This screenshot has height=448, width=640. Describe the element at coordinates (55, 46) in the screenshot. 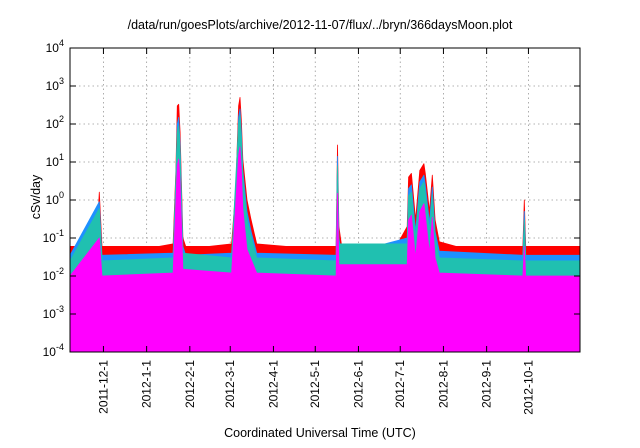

I see `y-tick-label: 10⁴` at that location.